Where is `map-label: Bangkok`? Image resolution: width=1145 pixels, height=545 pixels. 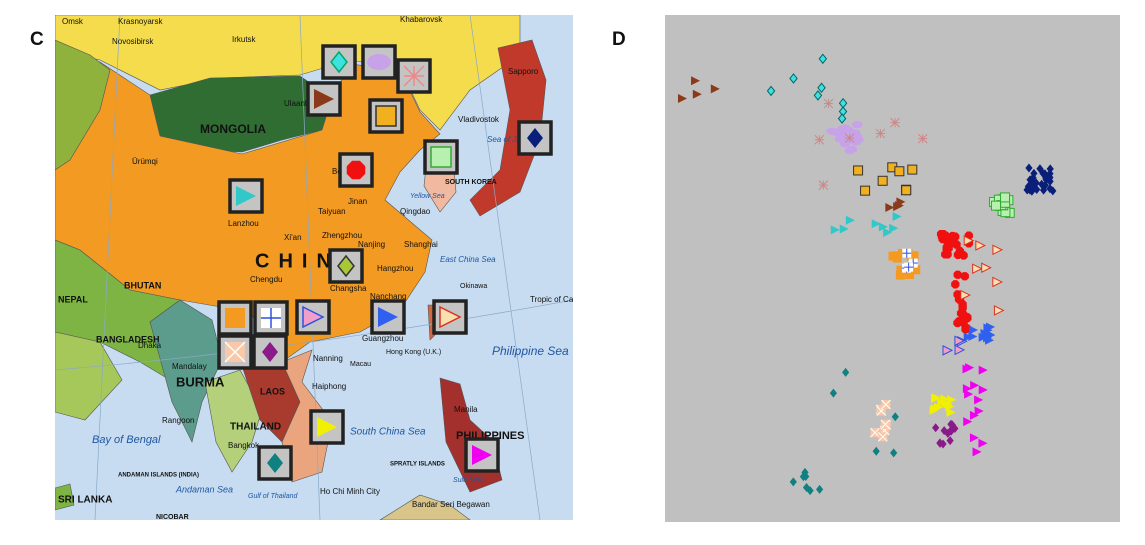
map-label: Bangkok is located at coordinates (244, 445).